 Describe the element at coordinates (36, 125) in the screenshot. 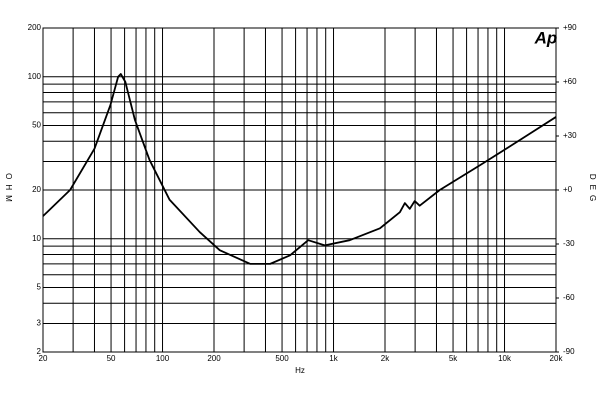

I see `y-tick-label: 50` at that location.